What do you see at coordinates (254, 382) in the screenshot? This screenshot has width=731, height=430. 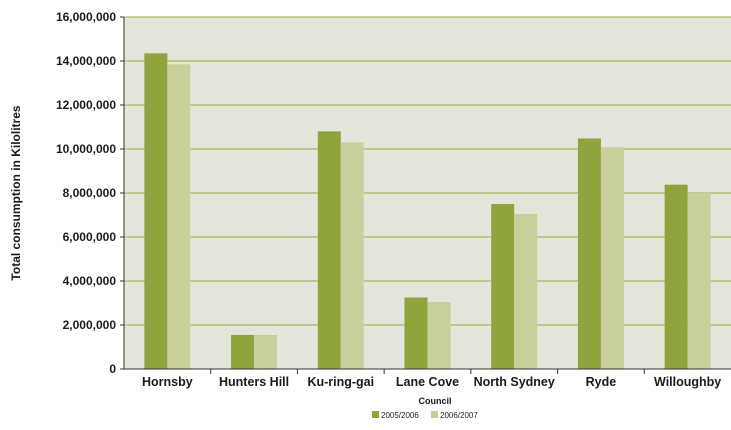 I see `x-tick-label: Hunters Hill` at bounding box center [254, 382].